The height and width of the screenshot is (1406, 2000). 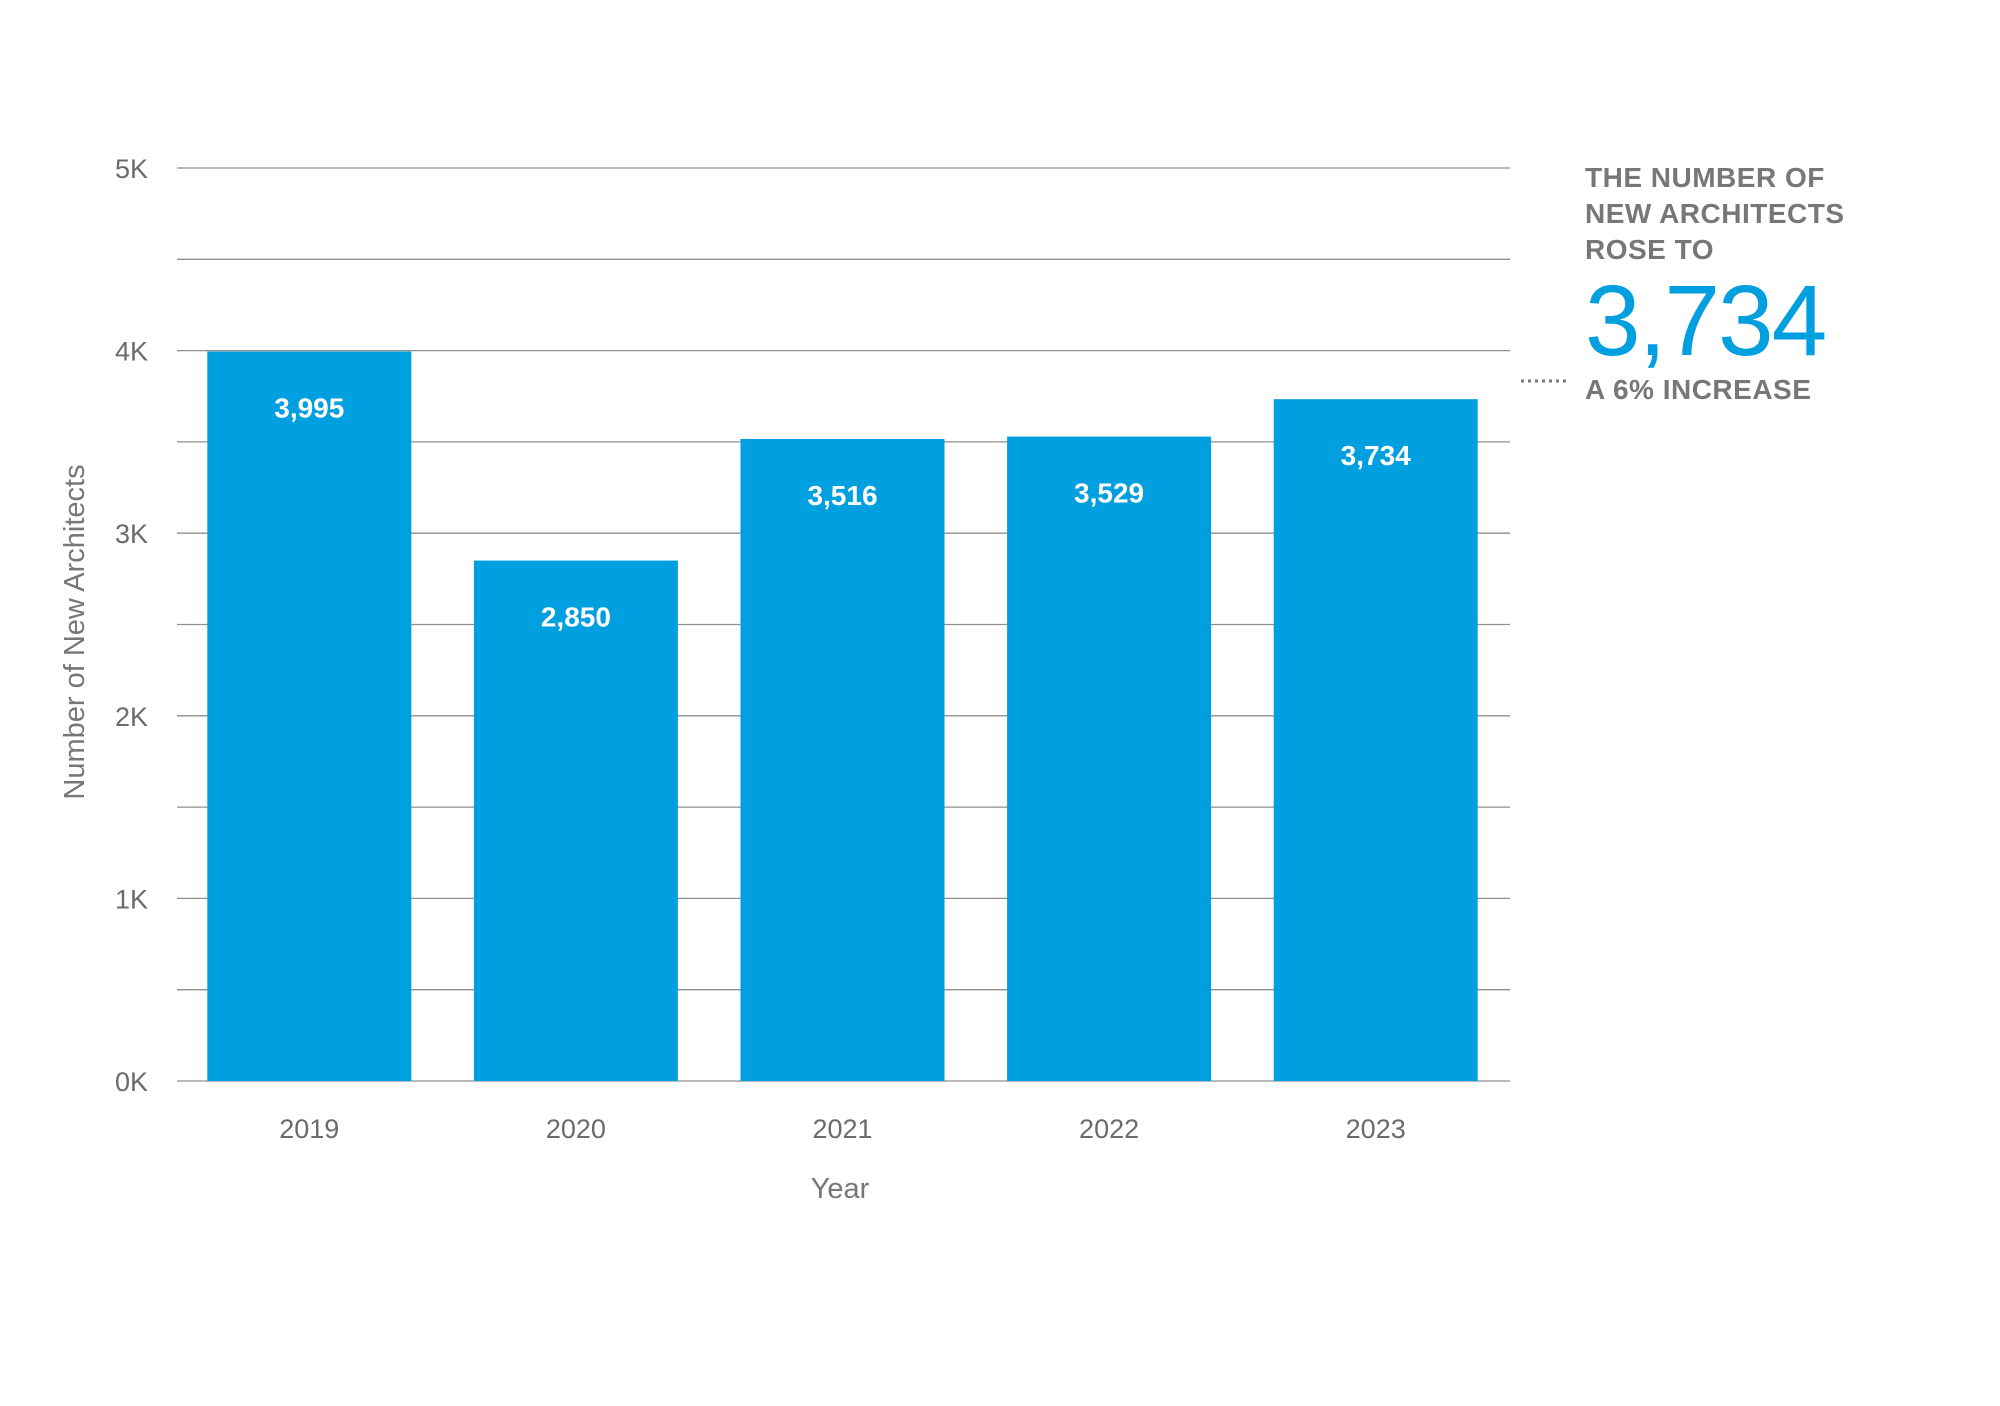 I want to click on callout-heading: THE NUMBER OF NEW ARCHITECTS ROSE TO, so click(x=1785, y=214).